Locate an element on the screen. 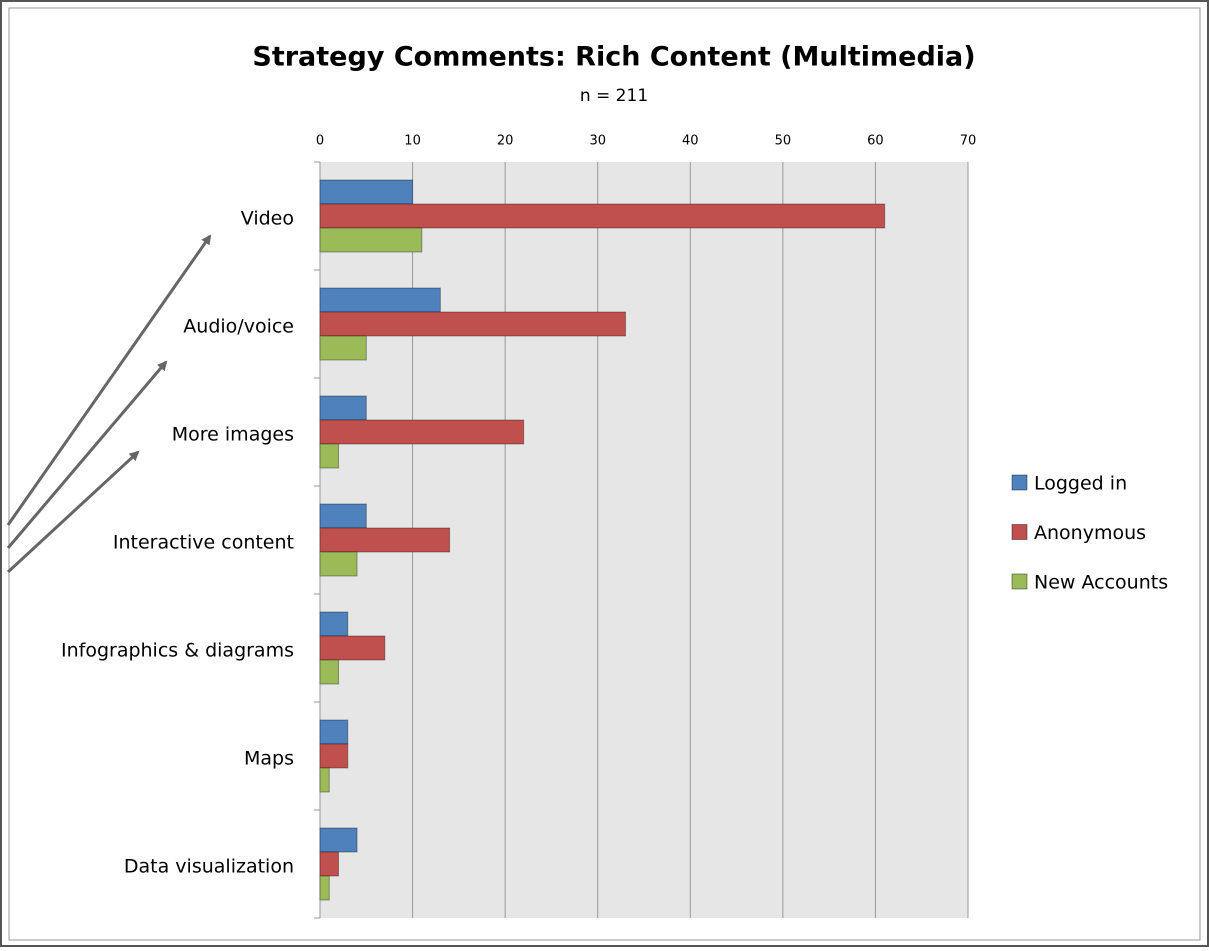  arrows is located at coordinates (109, 404).